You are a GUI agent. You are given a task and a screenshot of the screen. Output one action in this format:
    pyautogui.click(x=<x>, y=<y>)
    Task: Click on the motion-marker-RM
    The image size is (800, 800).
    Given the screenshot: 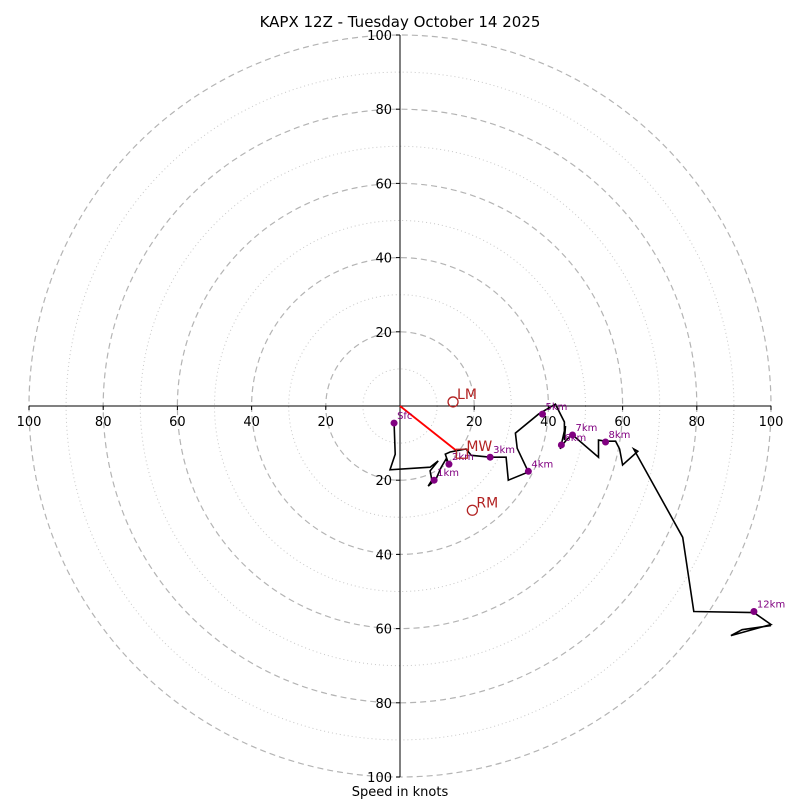 What is the action you would take?
    pyautogui.click(x=472, y=510)
    